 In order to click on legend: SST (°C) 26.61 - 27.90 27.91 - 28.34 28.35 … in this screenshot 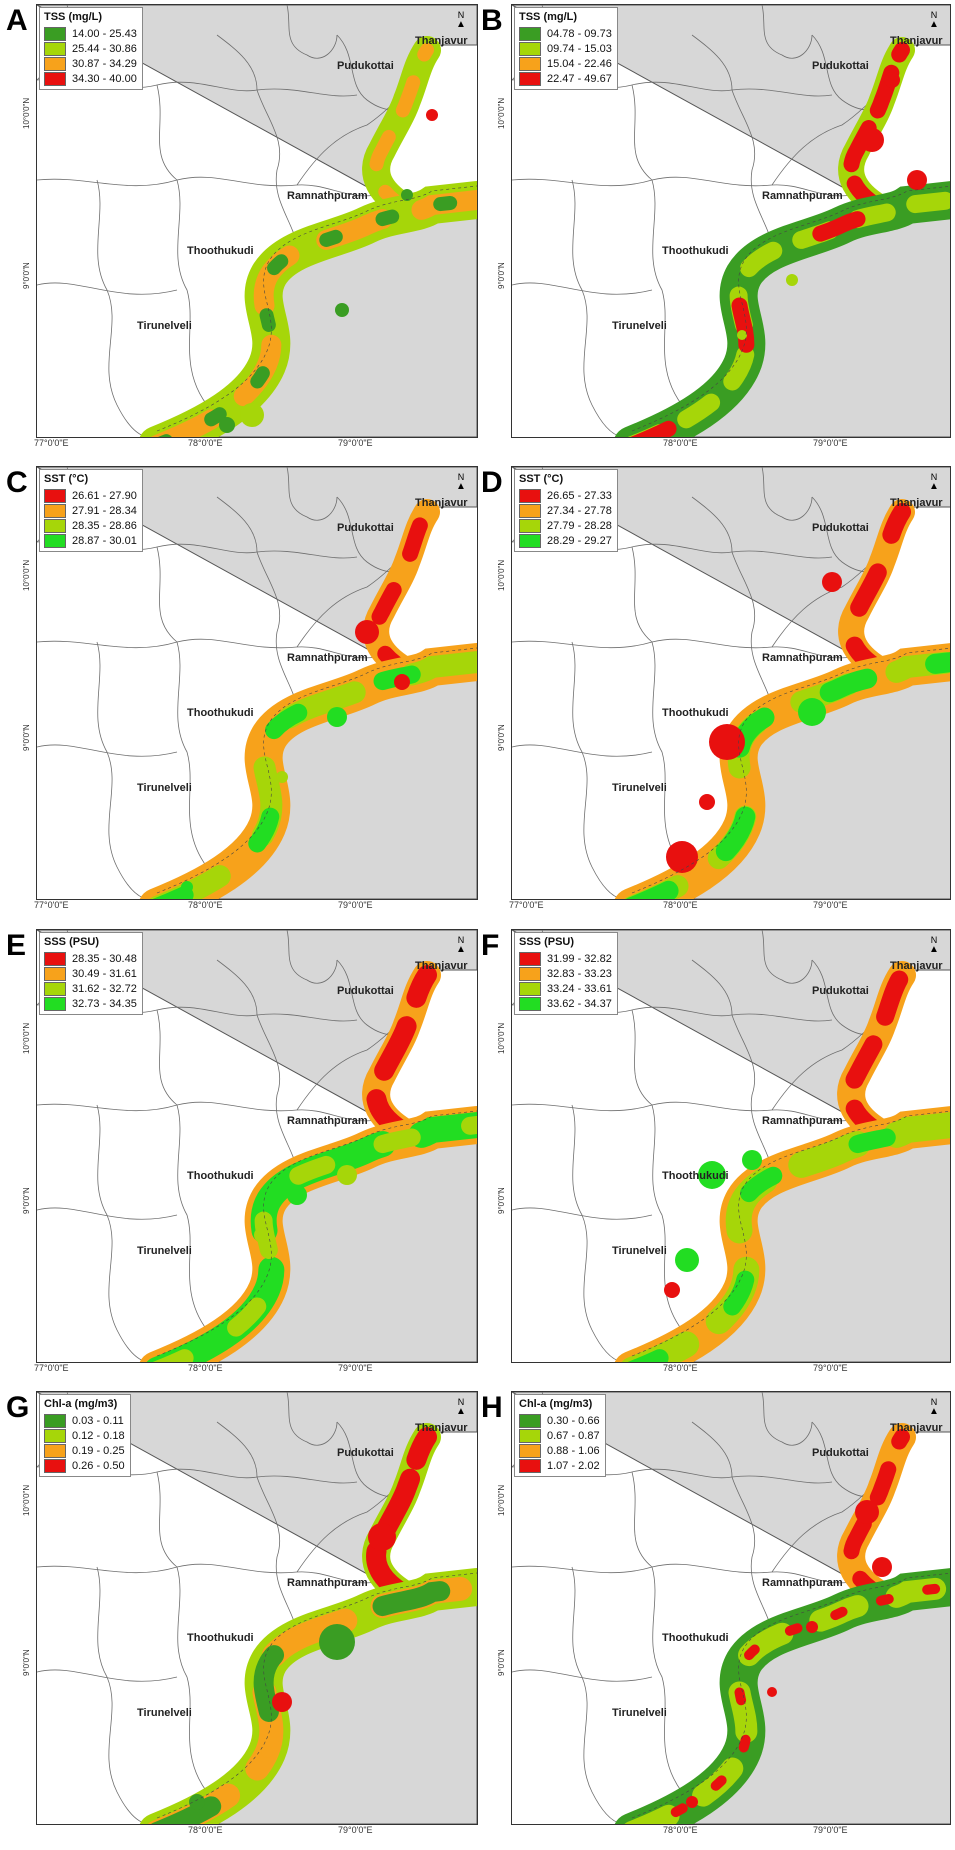, I will do `click(91, 510)`.